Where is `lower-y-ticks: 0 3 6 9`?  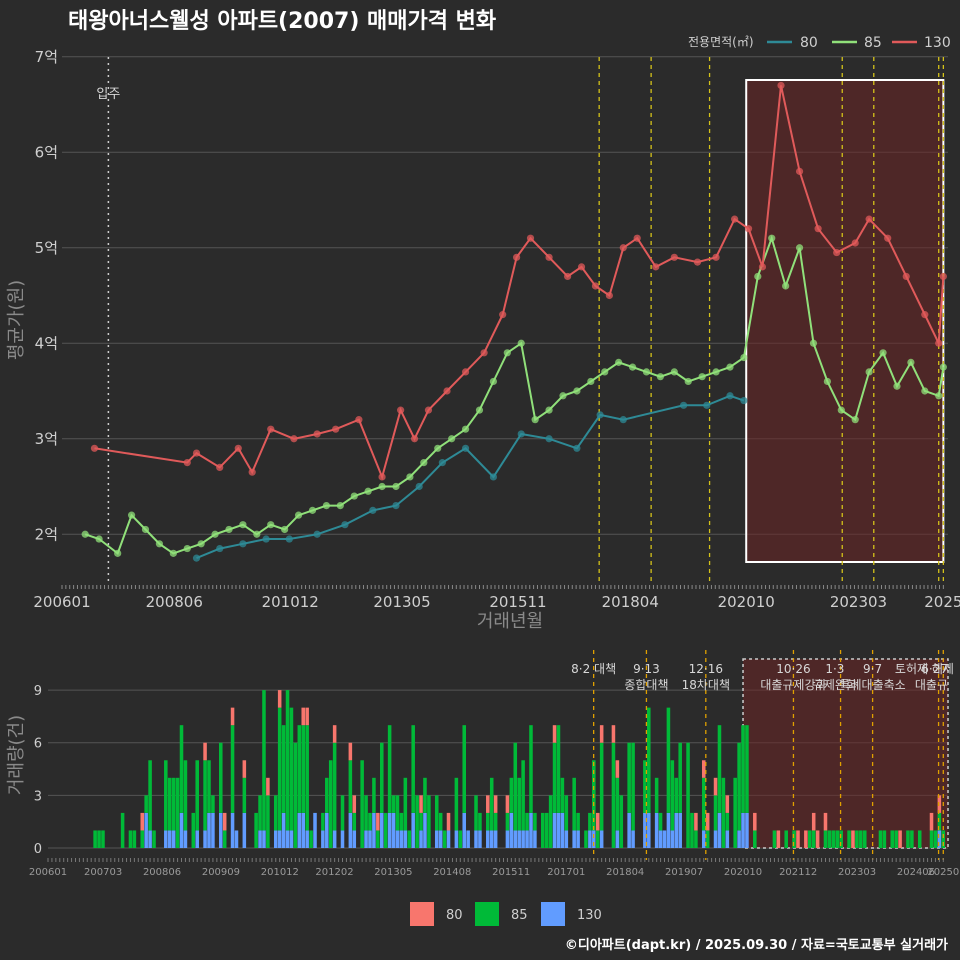
lower-y-ticks: 0 3 6 9 is located at coordinates (38, 770).